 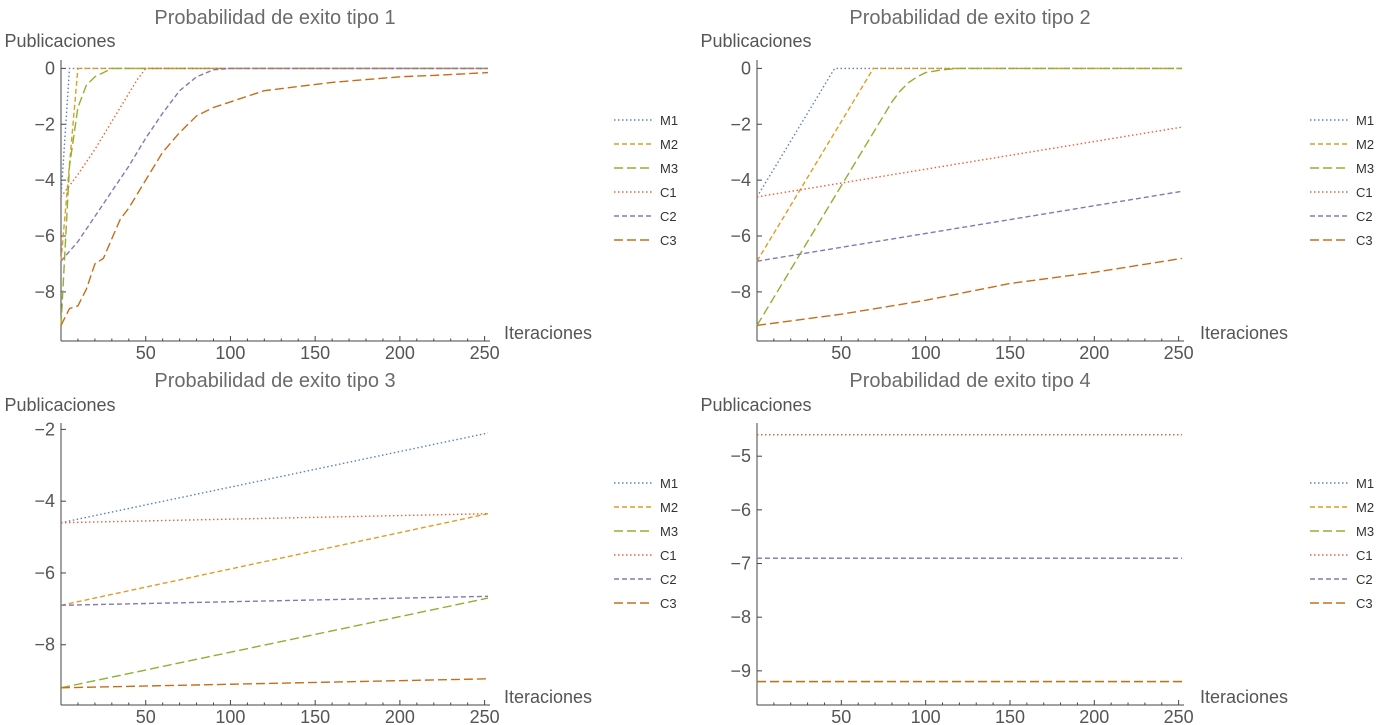 What do you see at coordinates (969, 381) in the screenshot?
I see `chart-title: Probabilidad de exito tipo 4` at bounding box center [969, 381].